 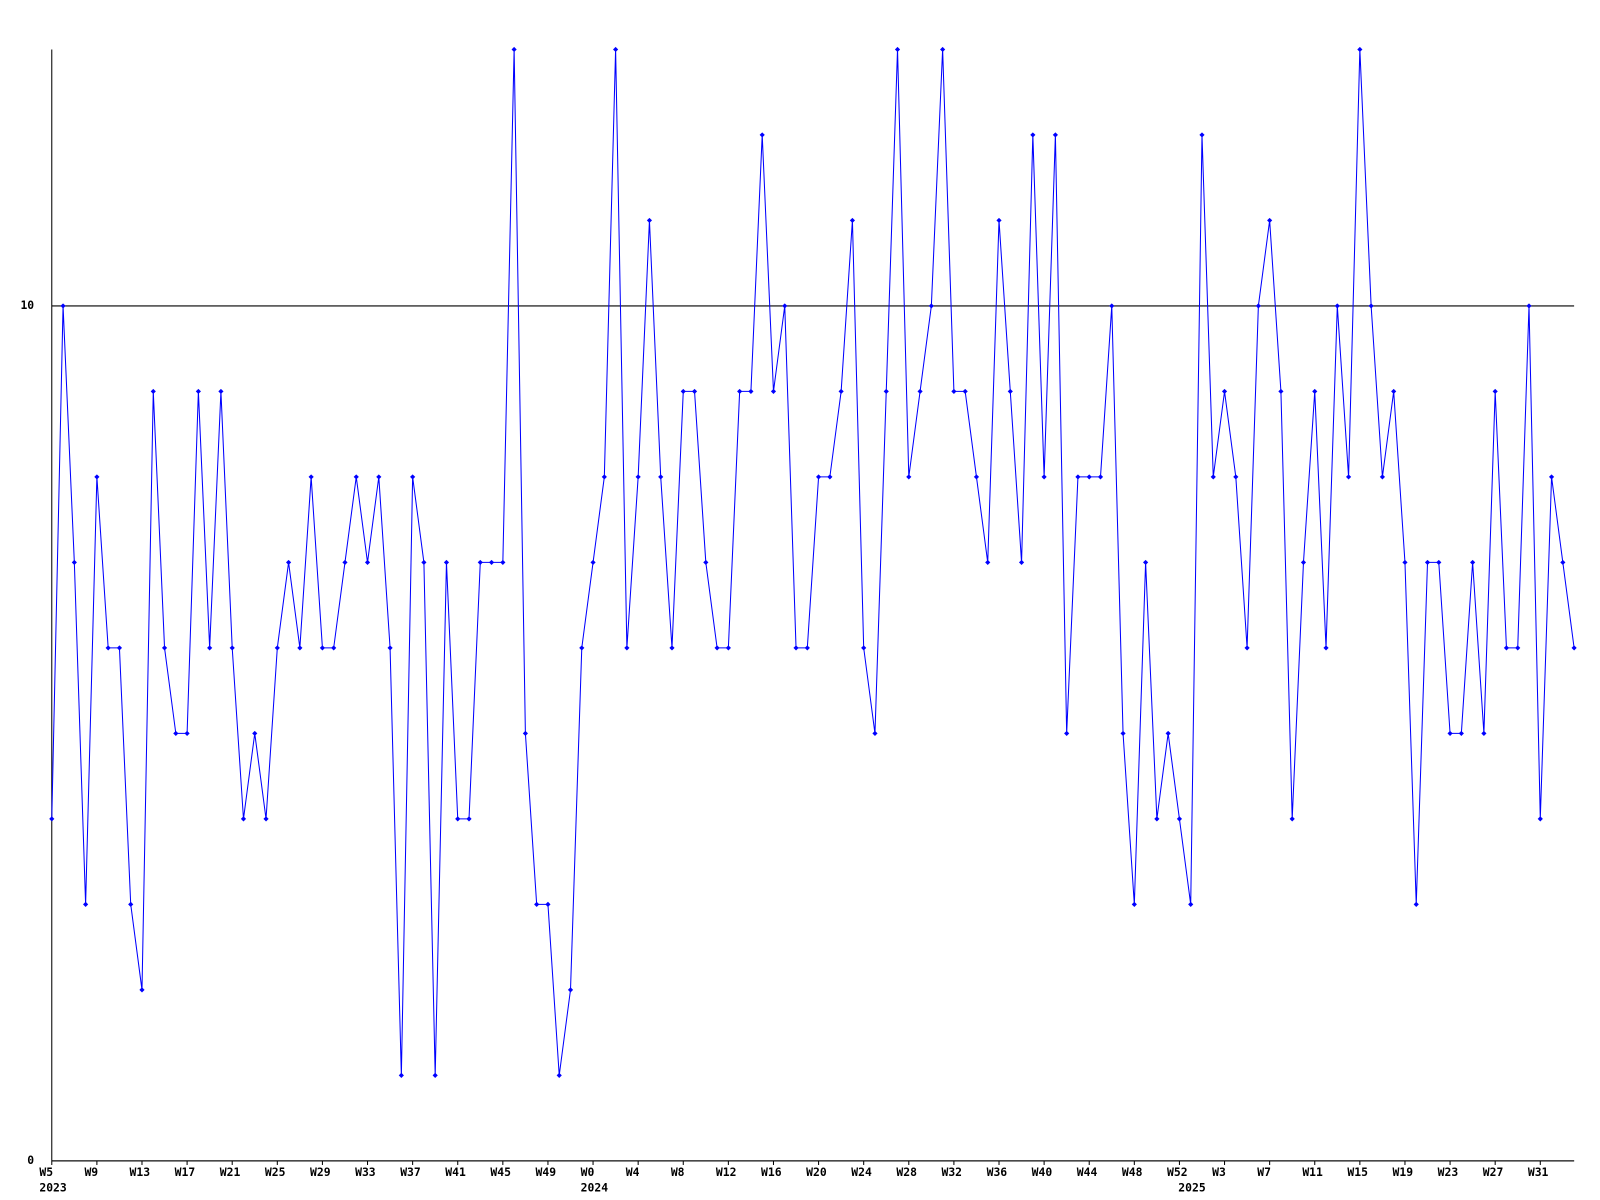 I want to click on x-tick-label: W15, so click(x=1357, y=1172).